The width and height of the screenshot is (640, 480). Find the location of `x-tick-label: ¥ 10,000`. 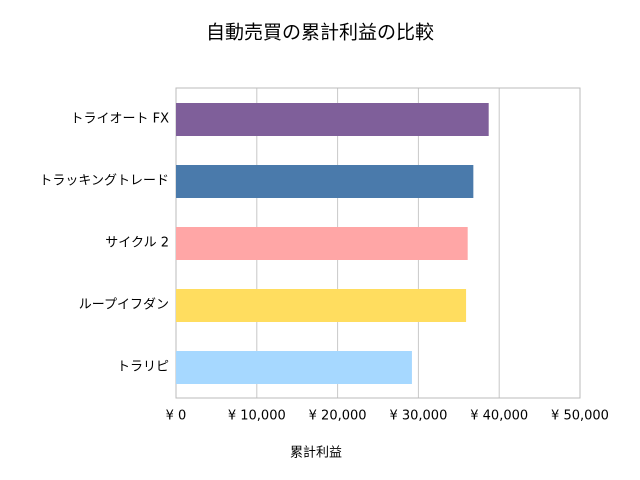

x-tick-label: ¥ 10,000 is located at coordinates (257, 416).